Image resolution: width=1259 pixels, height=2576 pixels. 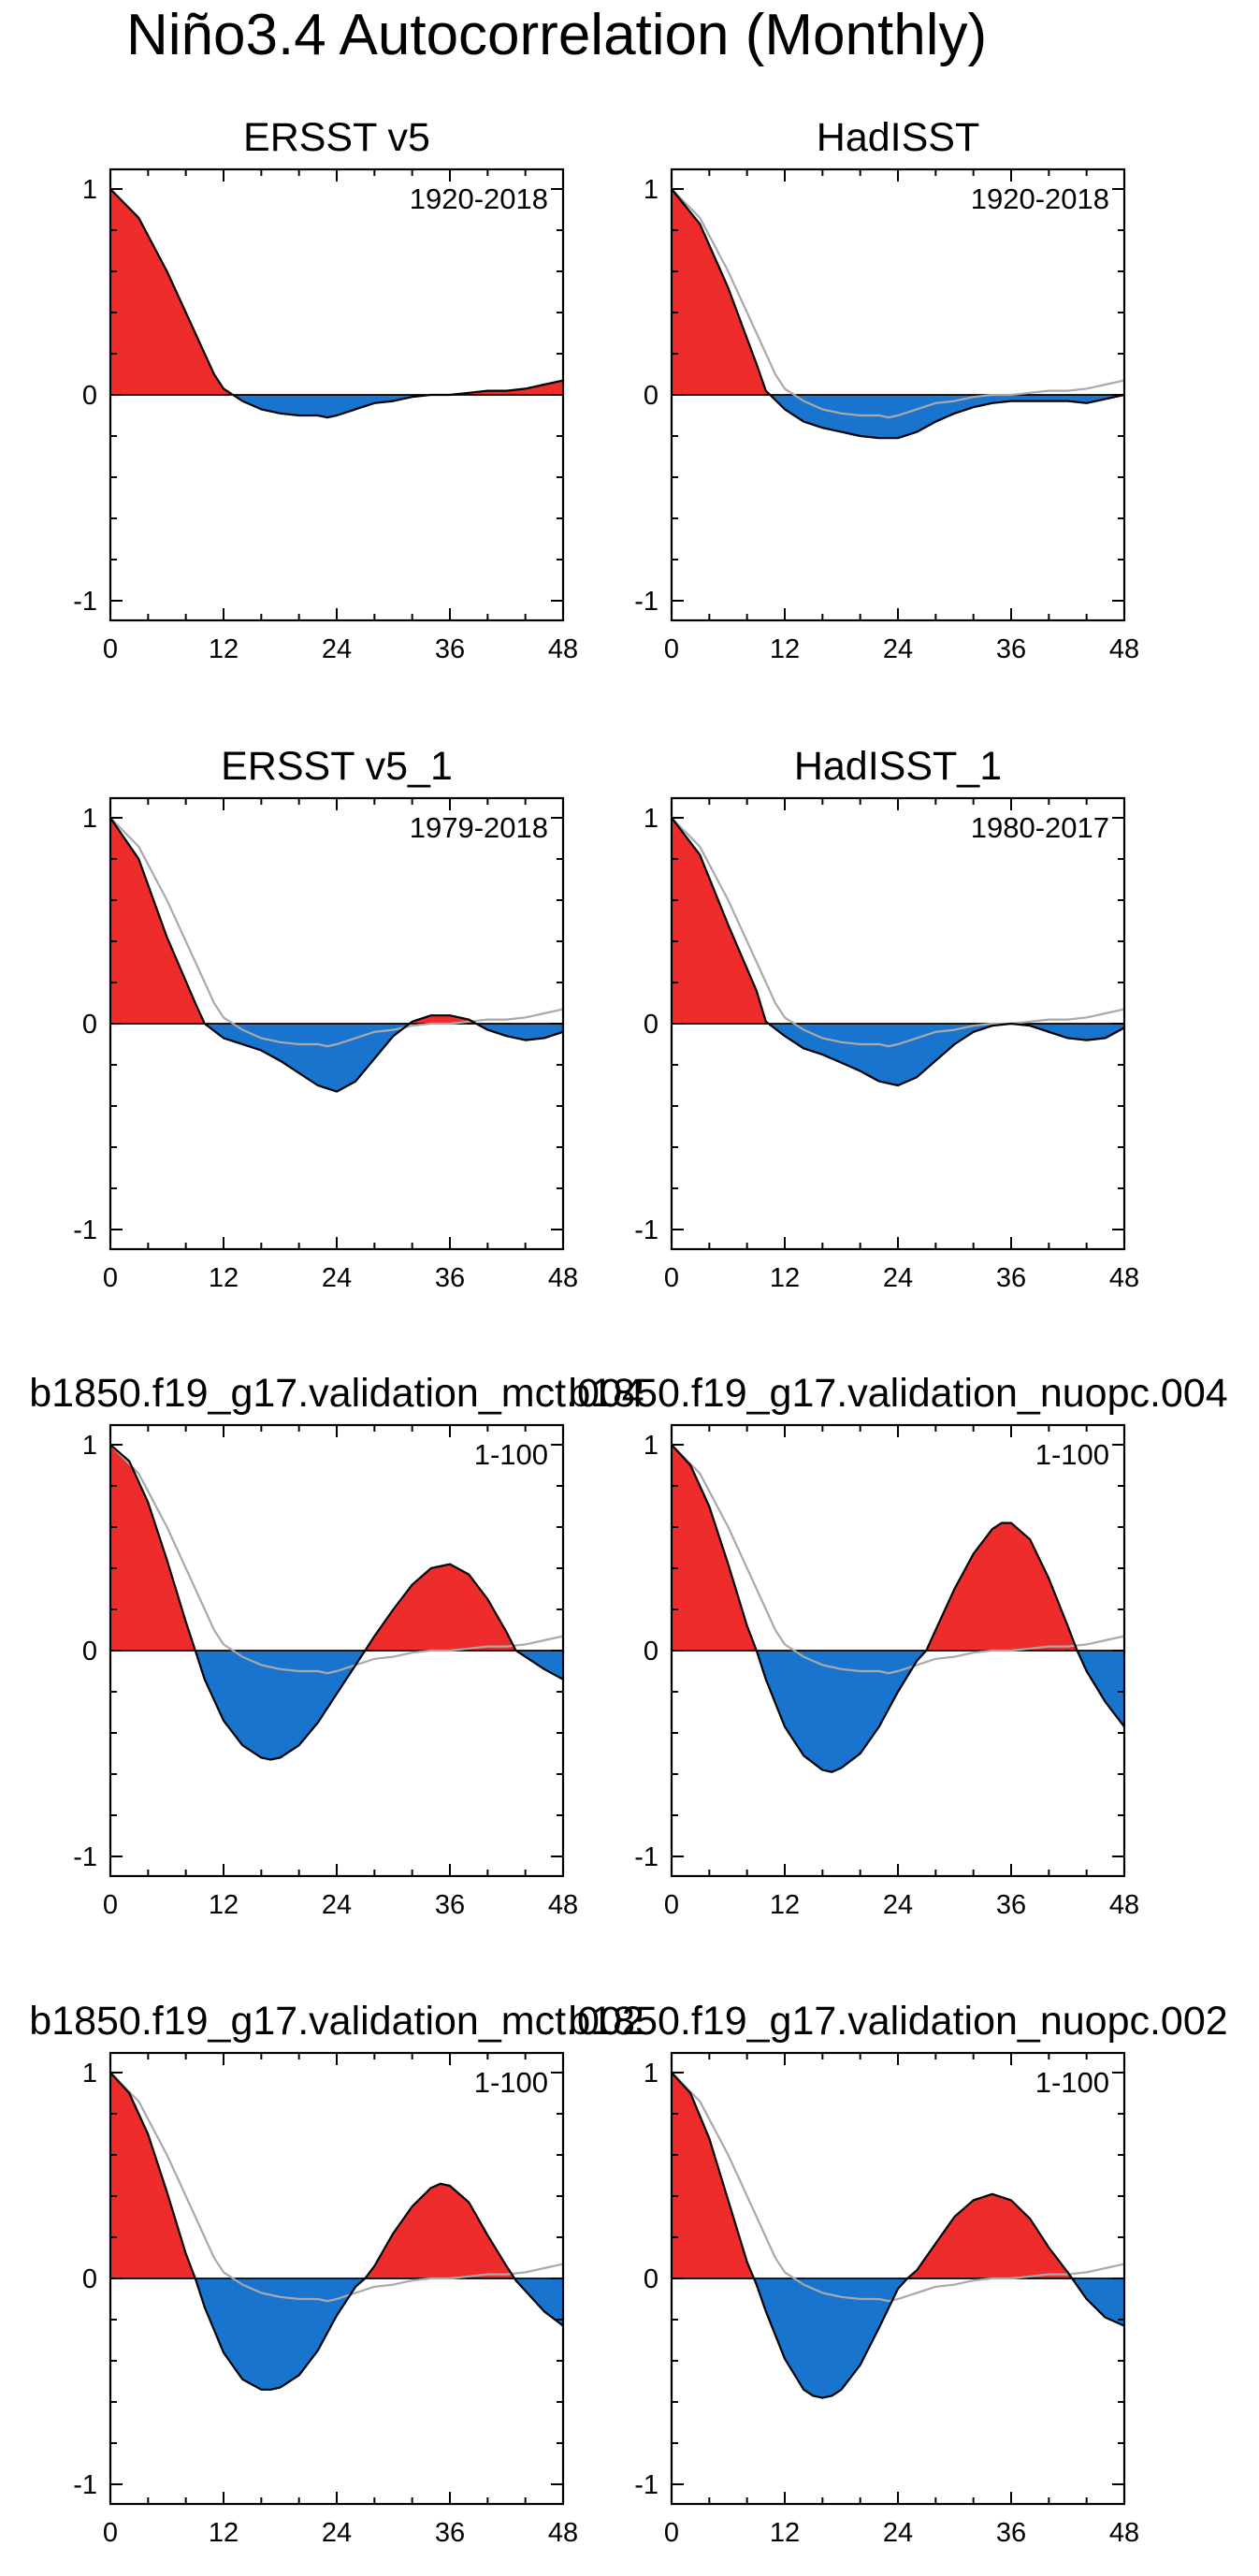 I want to click on panel-title: ERSST v5, so click(x=336, y=137).